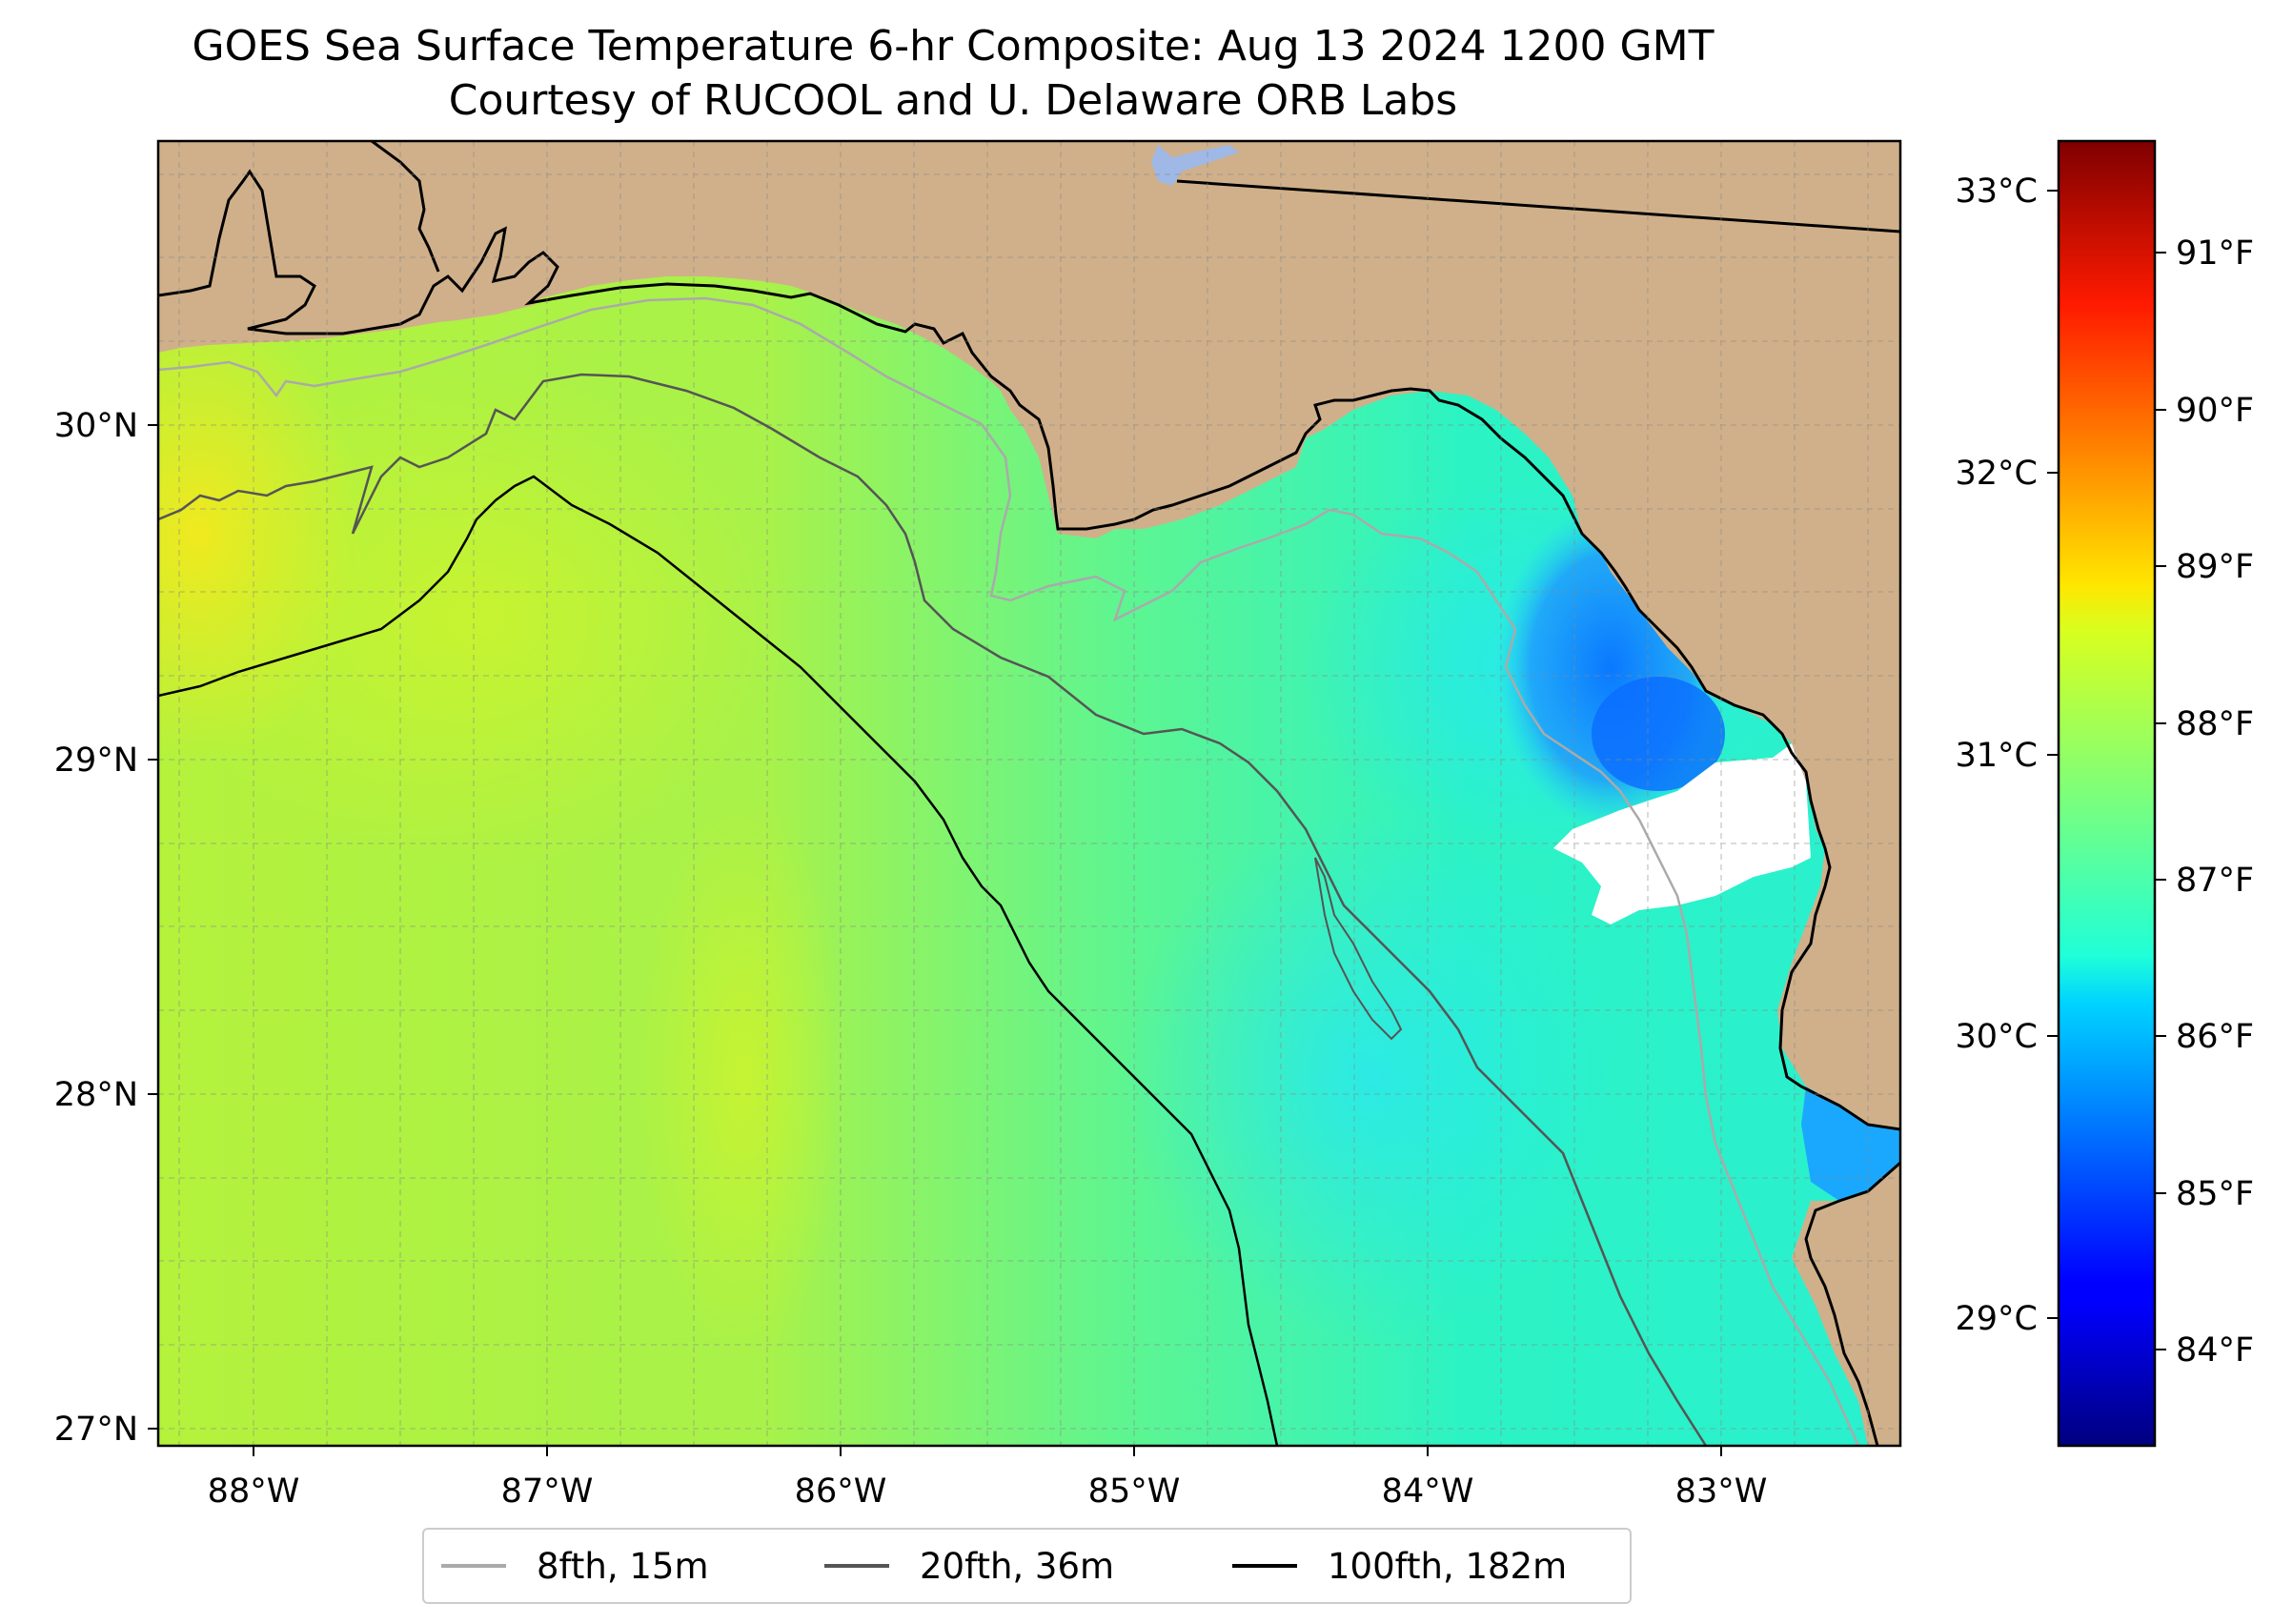 Image resolution: width=2293 pixels, height=1624 pixels. I want to click on lon-tick-label: 88°W, so click(254, 1491).